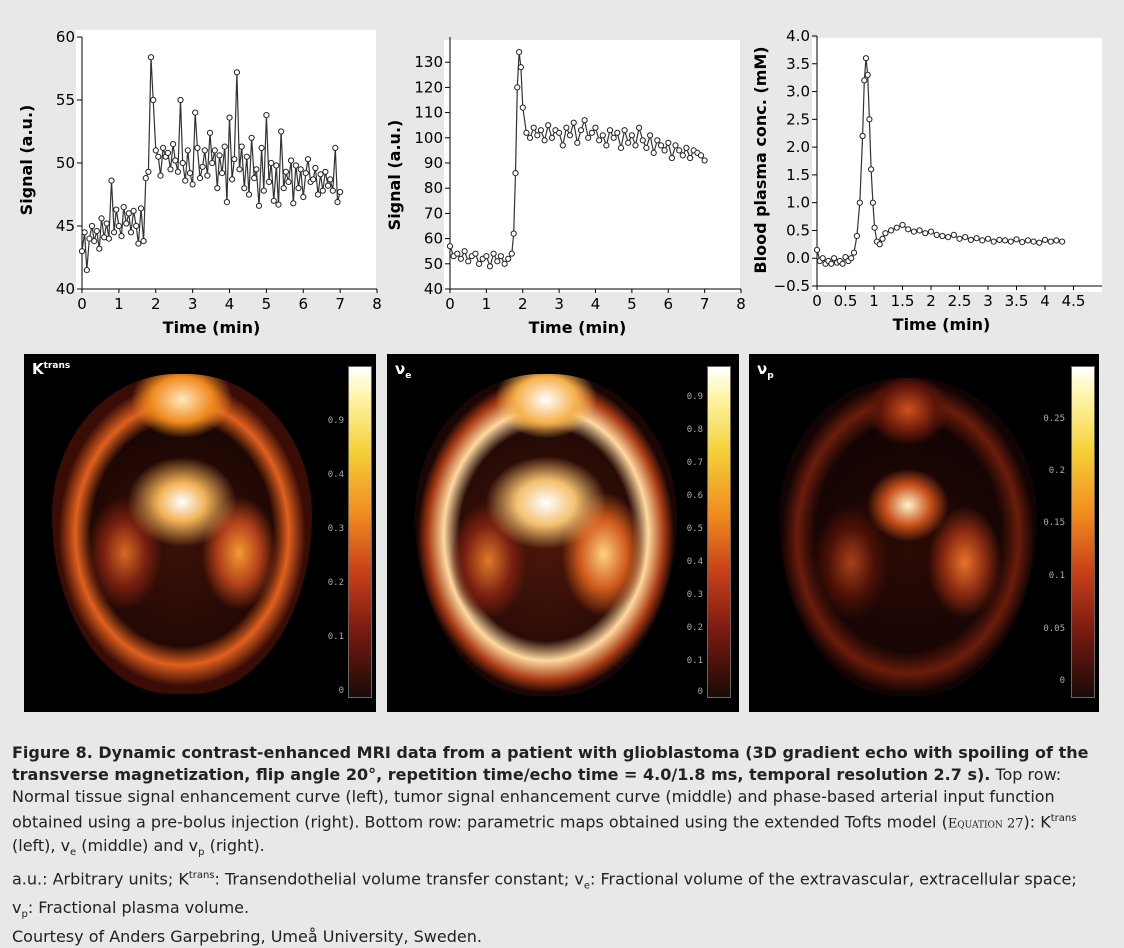  What do you see at coordinates (1074, 301) in the screenshot?
I see `x-tick-label: 4.5` at bounding box center [1074, 301].